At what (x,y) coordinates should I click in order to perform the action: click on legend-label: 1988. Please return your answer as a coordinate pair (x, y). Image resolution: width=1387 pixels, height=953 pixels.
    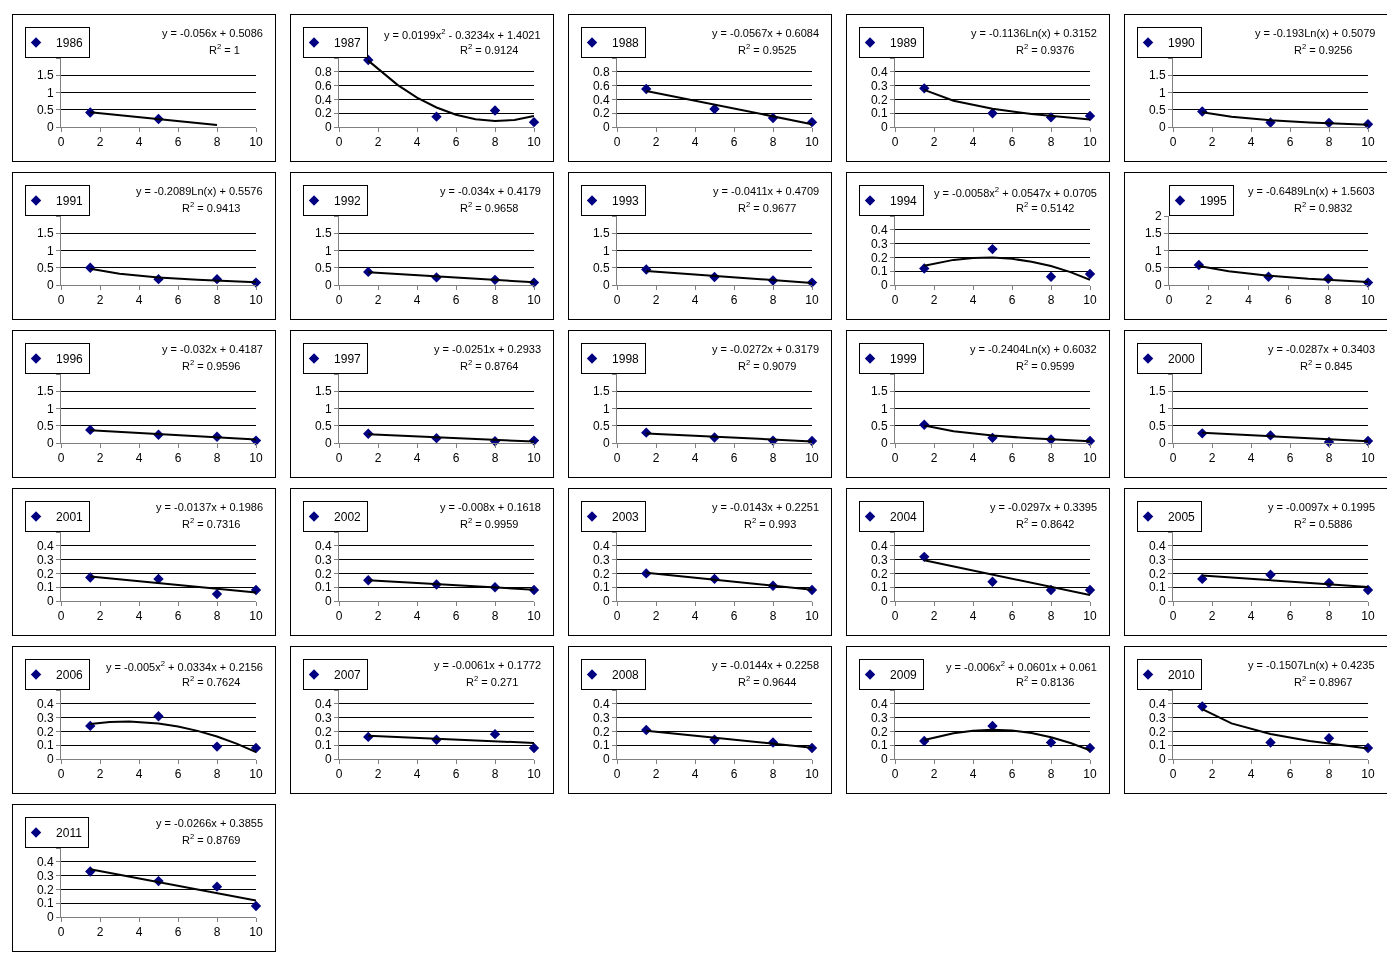
    Looking at the image, I should click on (626, 43).